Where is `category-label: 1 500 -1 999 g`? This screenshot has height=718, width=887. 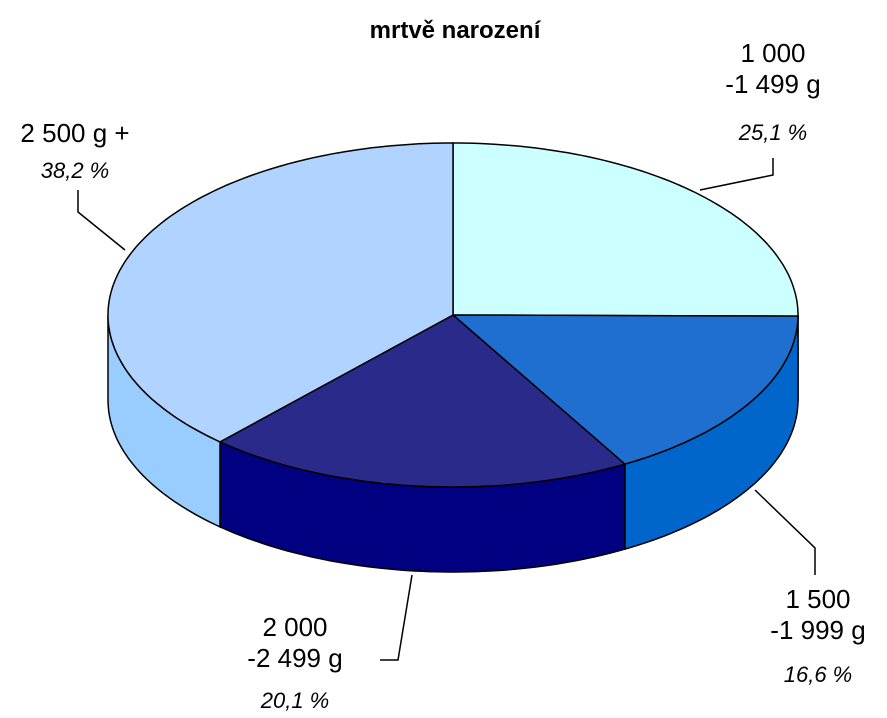 category-label: 1 500 -1 999 g is located at coordinates (817, 614).